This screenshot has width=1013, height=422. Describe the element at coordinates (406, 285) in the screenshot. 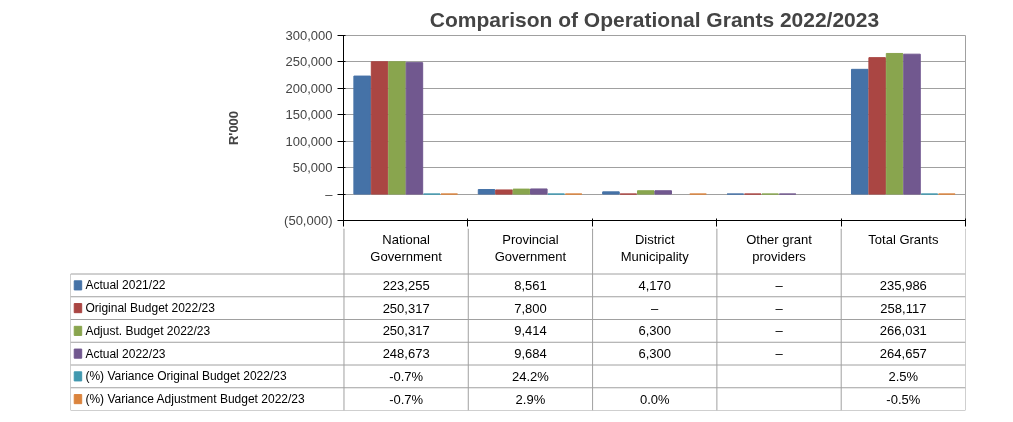

I see `data-label: 223,255` at that location.